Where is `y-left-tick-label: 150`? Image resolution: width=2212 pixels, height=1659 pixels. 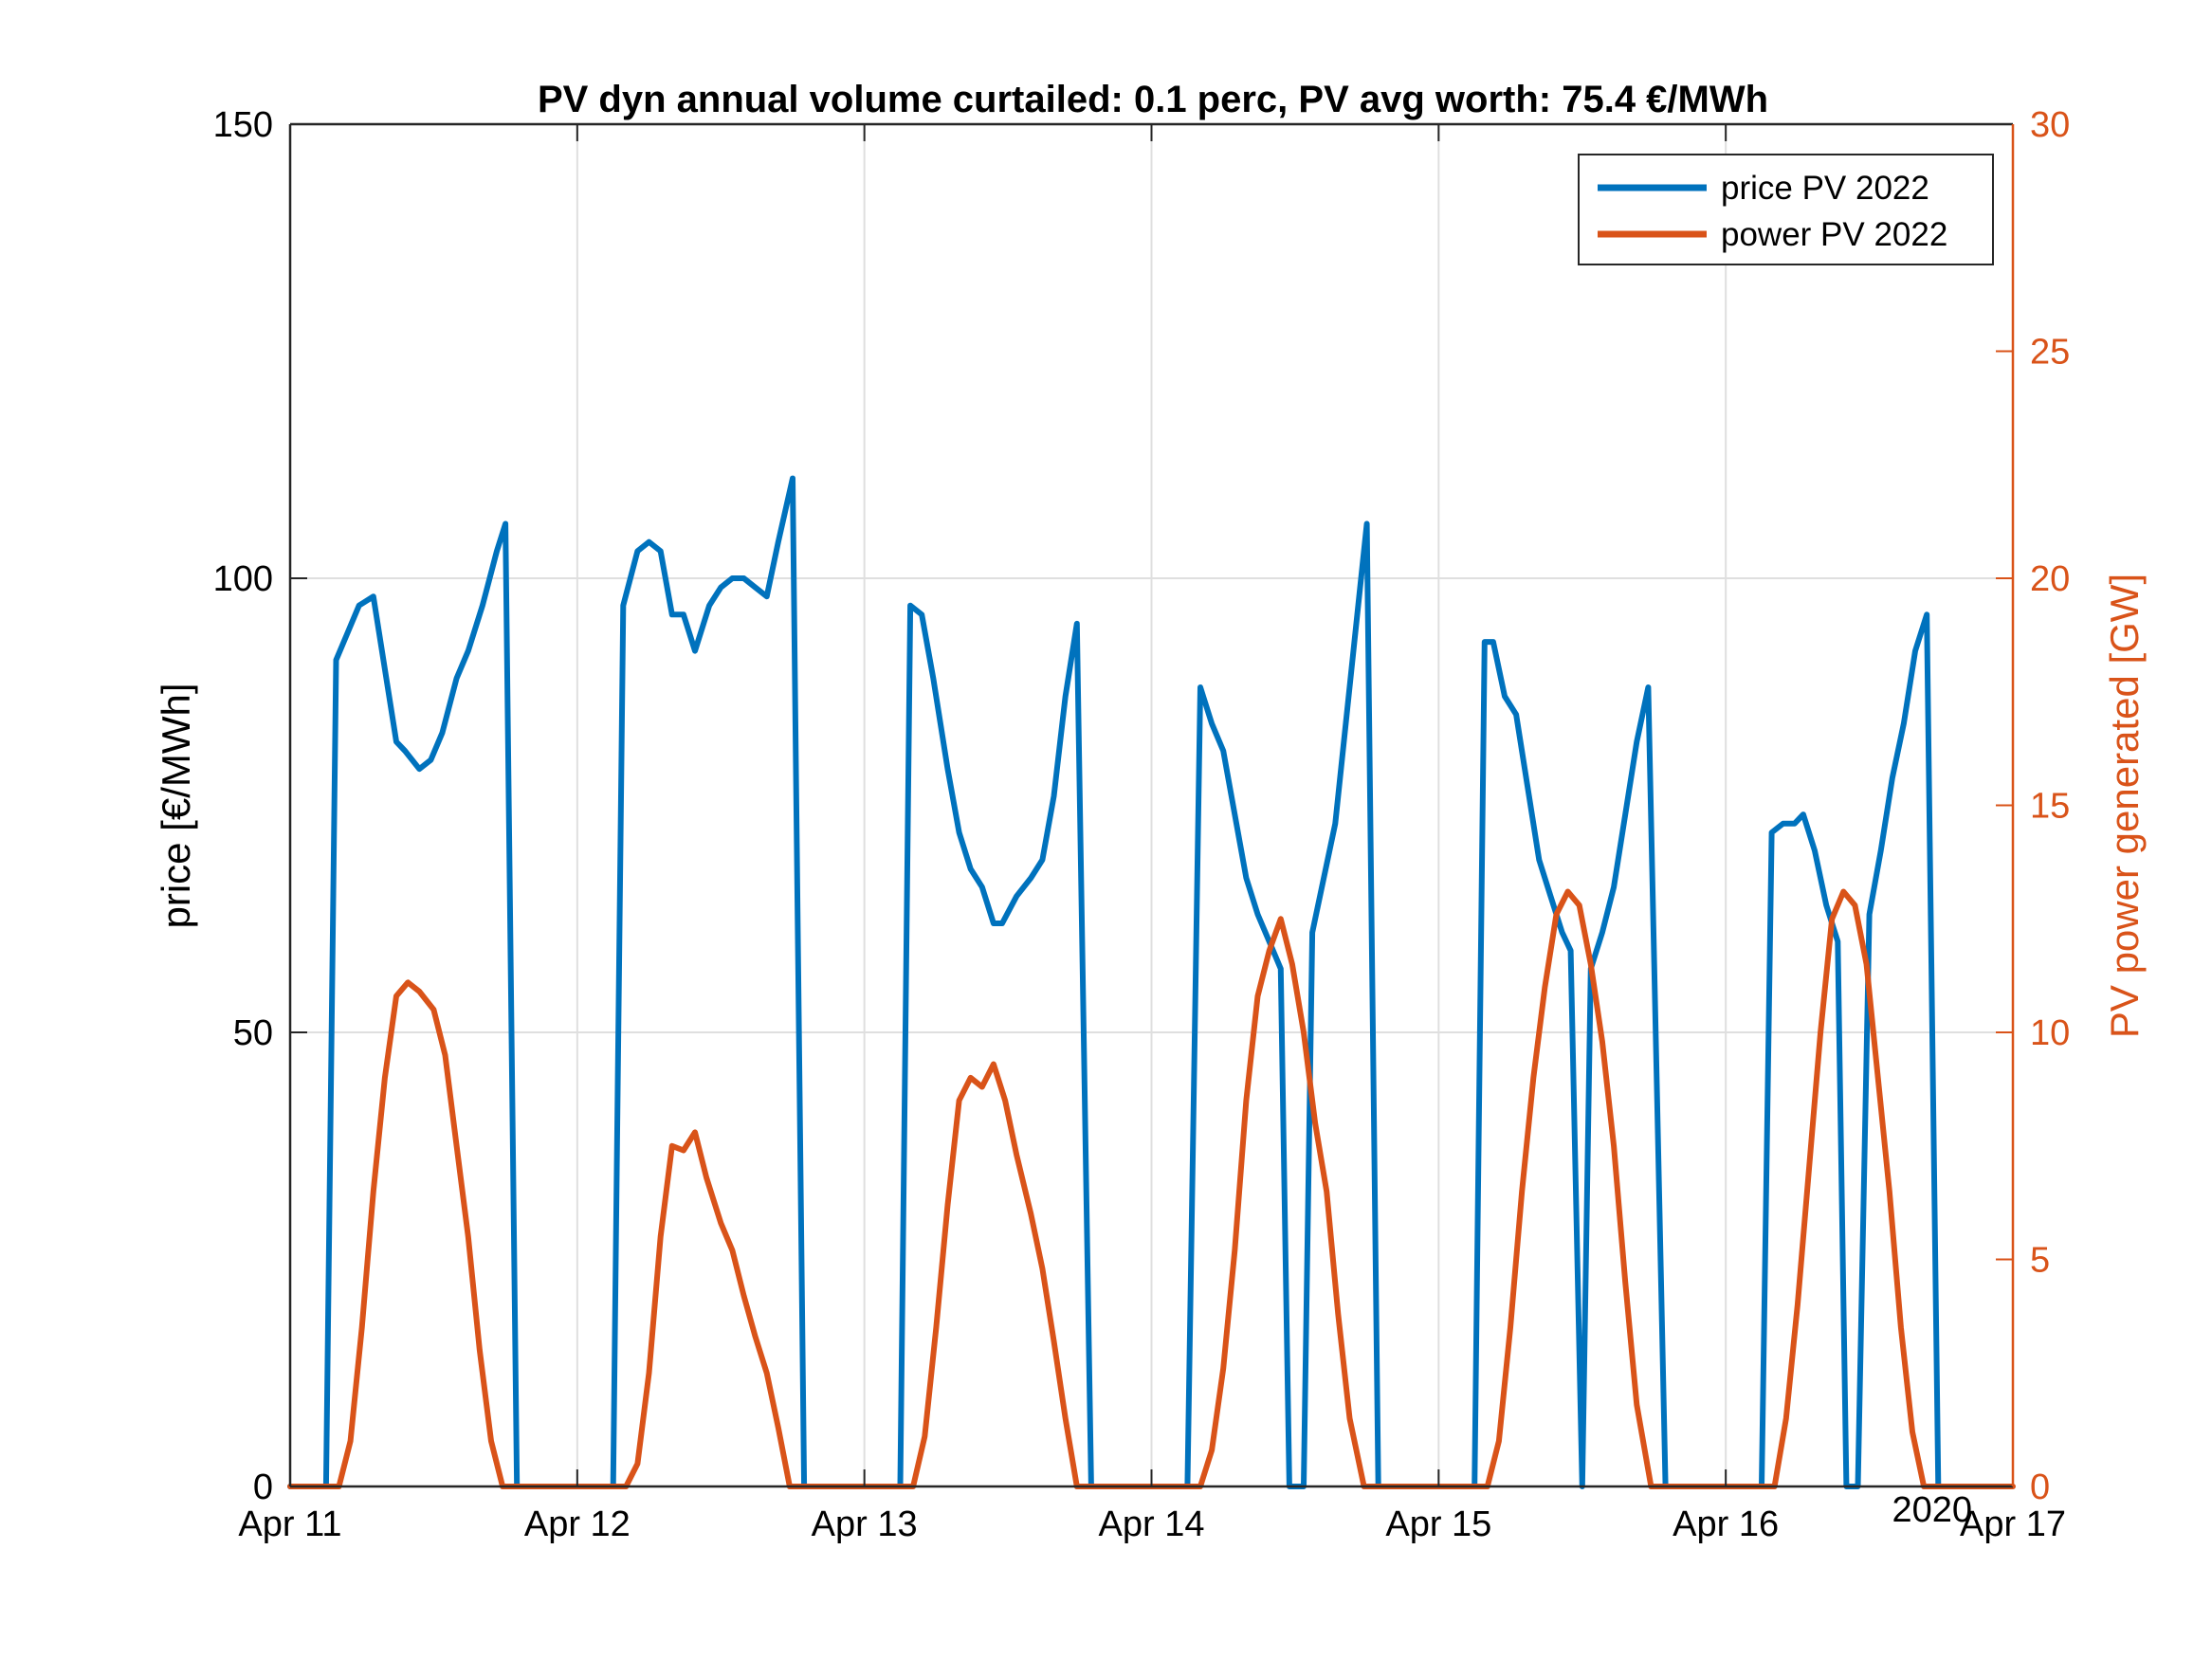
y-left-tick-label: 150 is located at coordinates (243, 125).